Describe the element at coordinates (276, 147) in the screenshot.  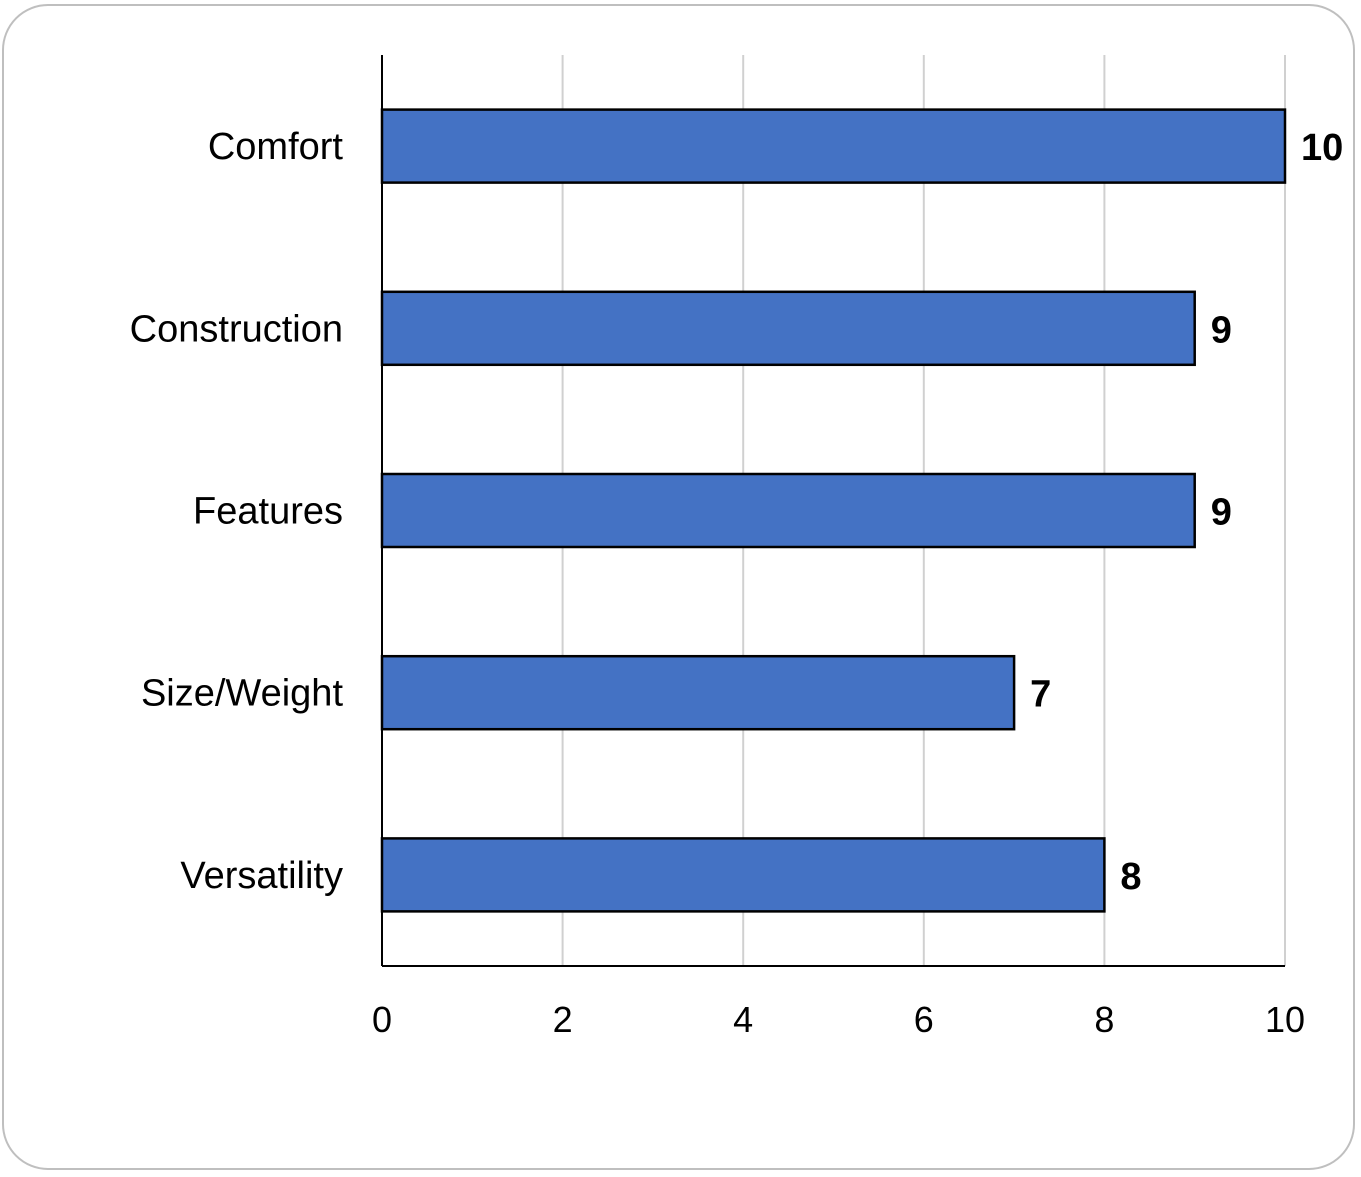
I see `category-label: Comfort` at that location.